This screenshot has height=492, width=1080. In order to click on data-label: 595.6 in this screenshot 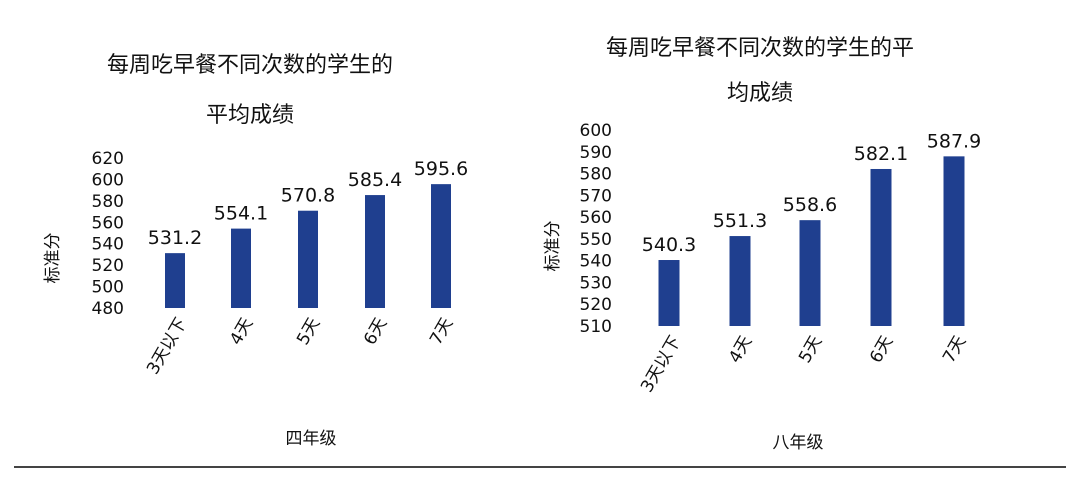, I will do `click(441, 169)`.